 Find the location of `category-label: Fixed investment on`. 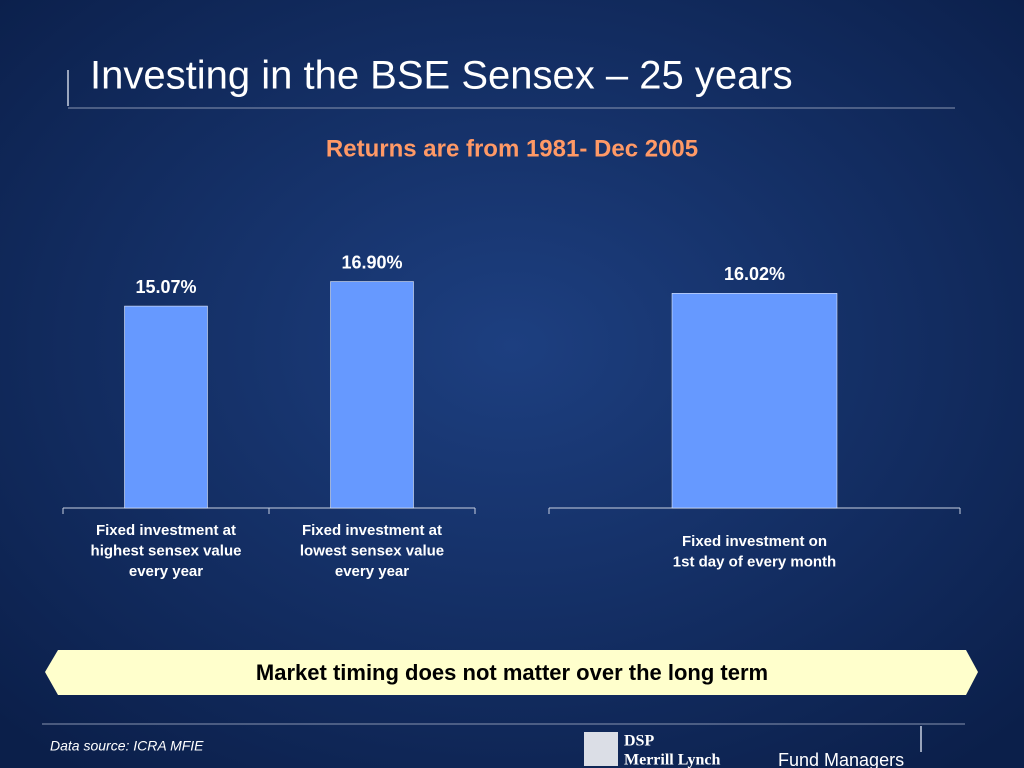

category-label: Fixed investment on is located at coordinates (754, 541).